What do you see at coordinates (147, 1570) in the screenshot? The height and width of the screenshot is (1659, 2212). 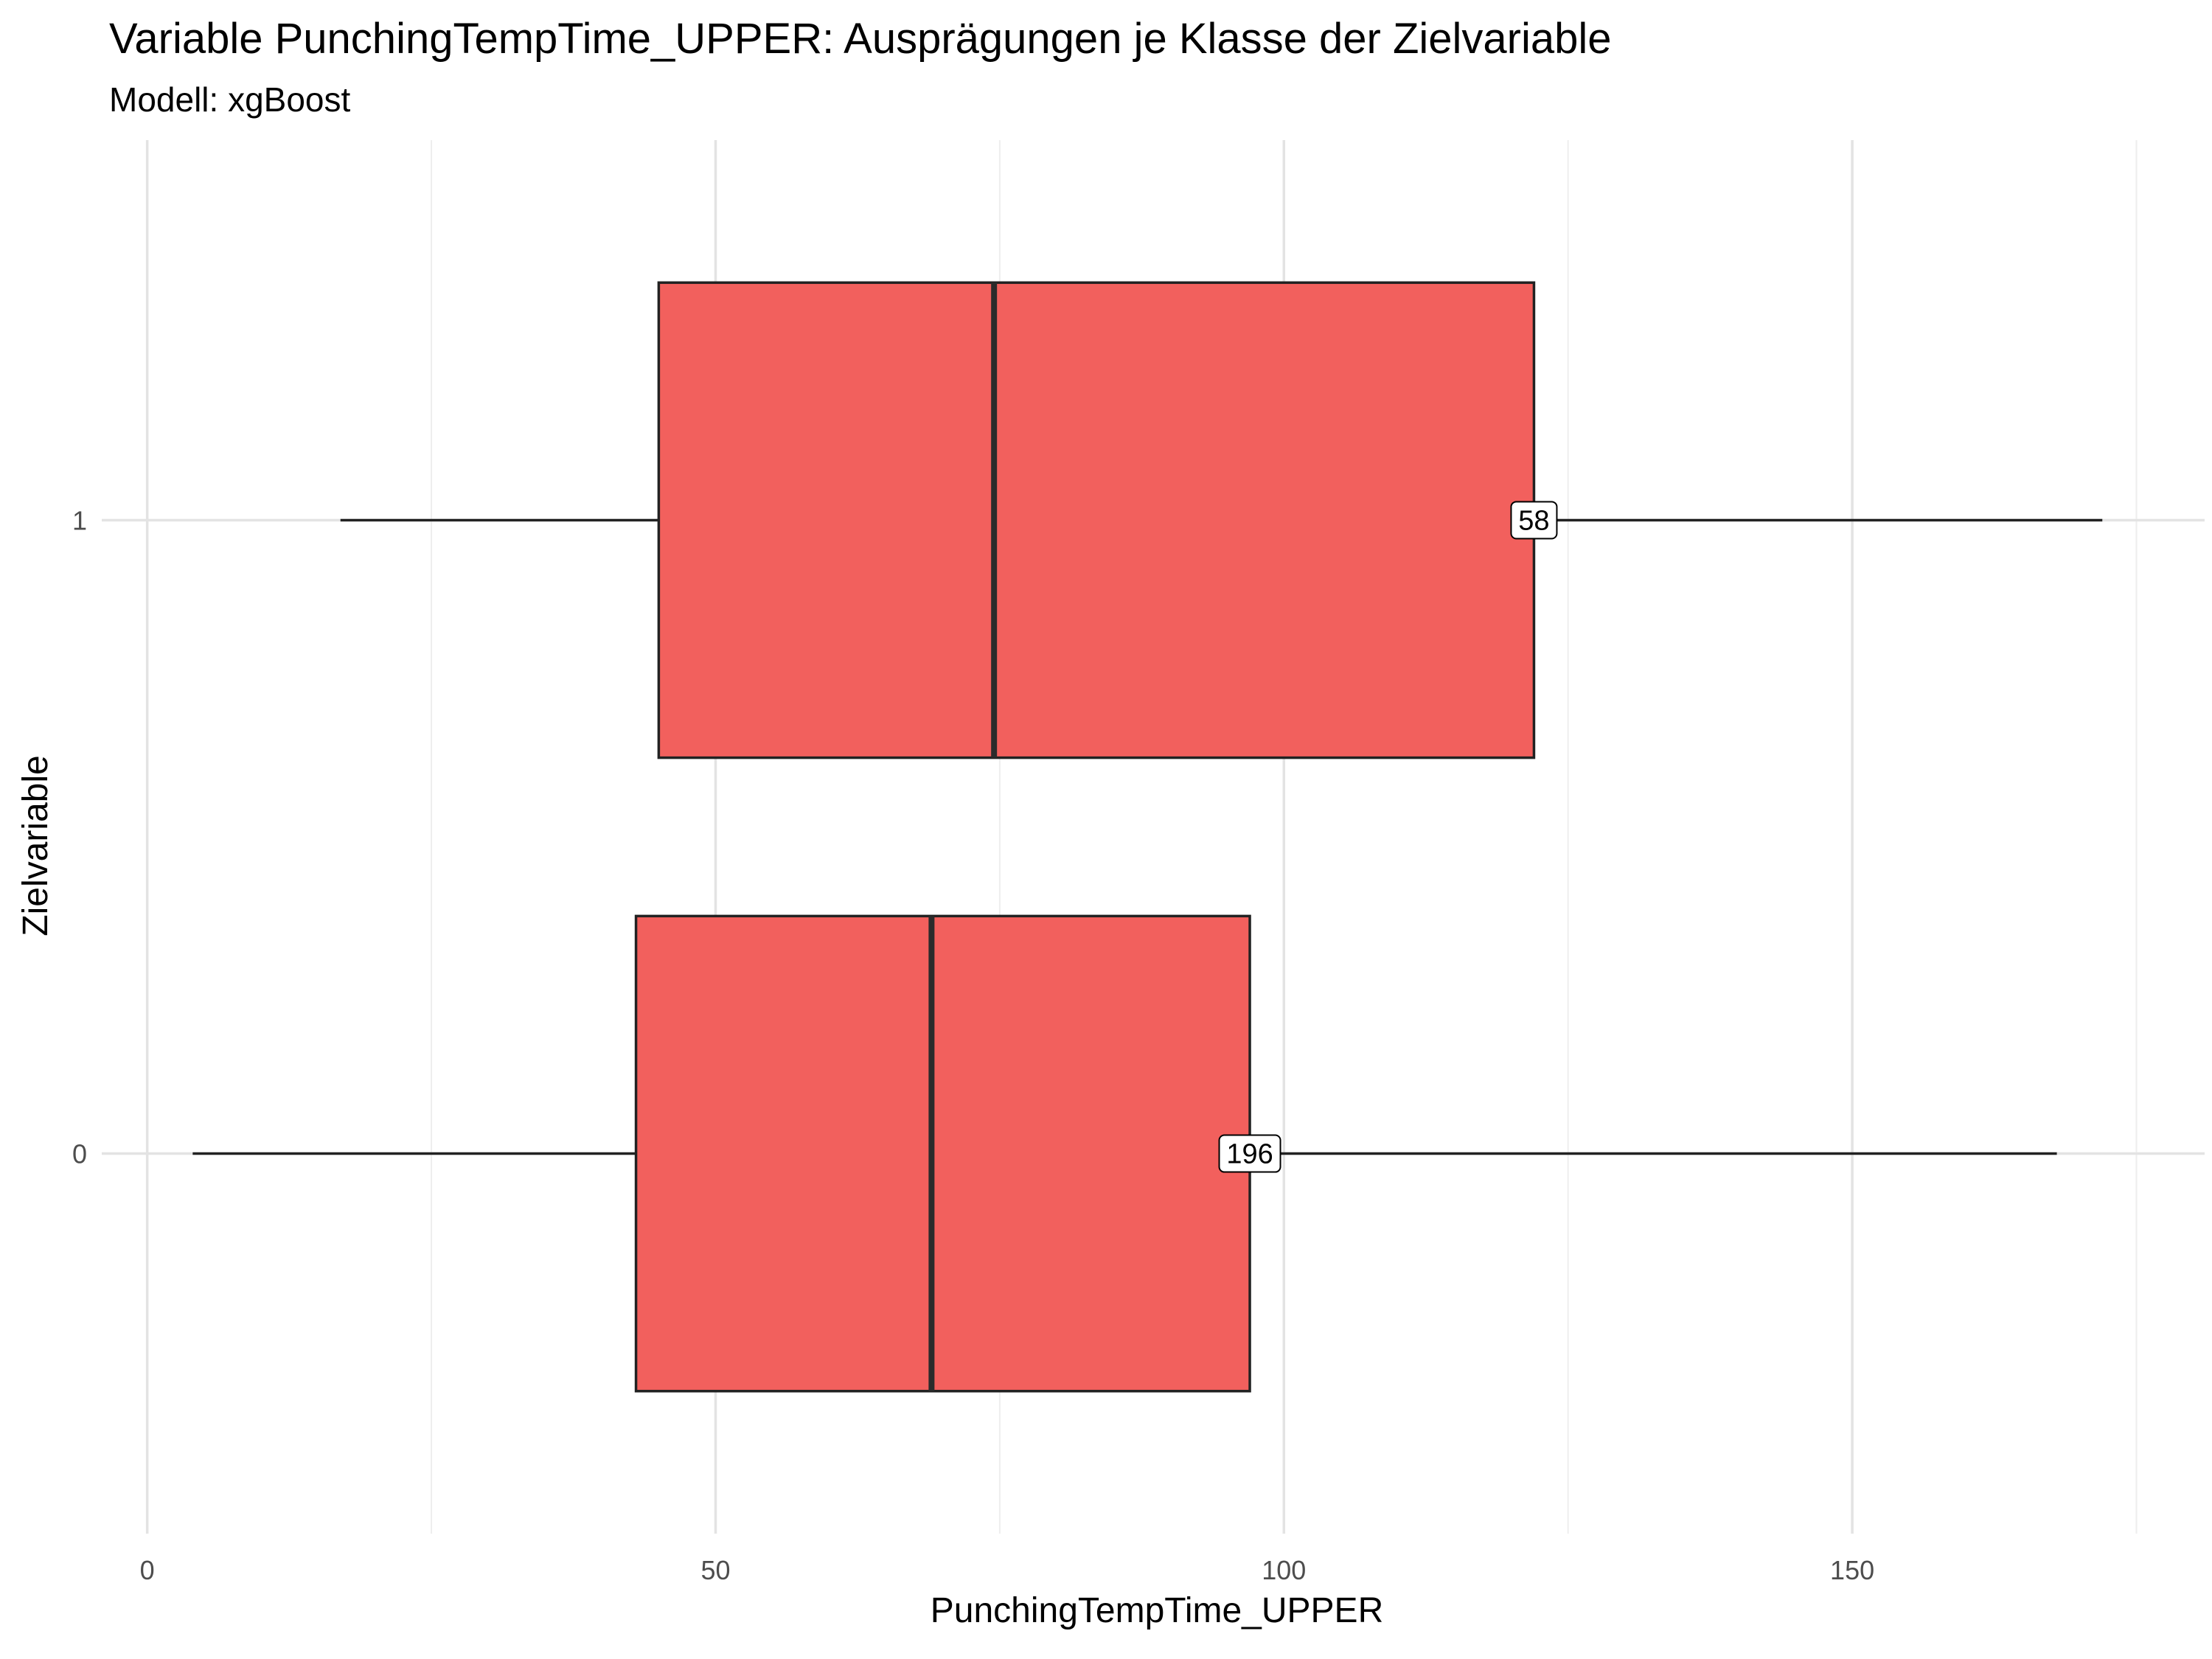 I see `x-tick-label: 0` at bounding box center [147, 1570].